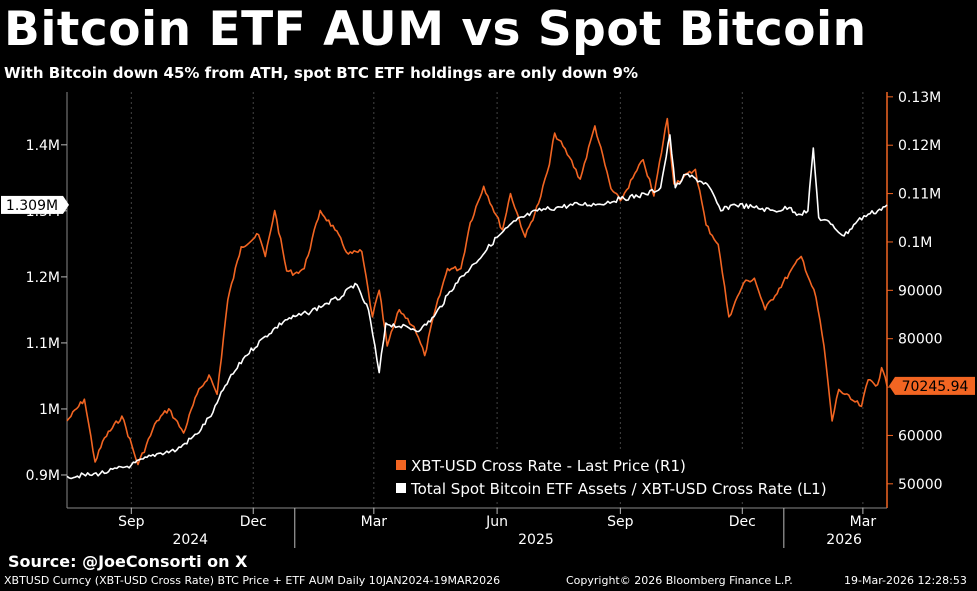  I want to click on x-tick-label-3: Jun, so click(496, 522).